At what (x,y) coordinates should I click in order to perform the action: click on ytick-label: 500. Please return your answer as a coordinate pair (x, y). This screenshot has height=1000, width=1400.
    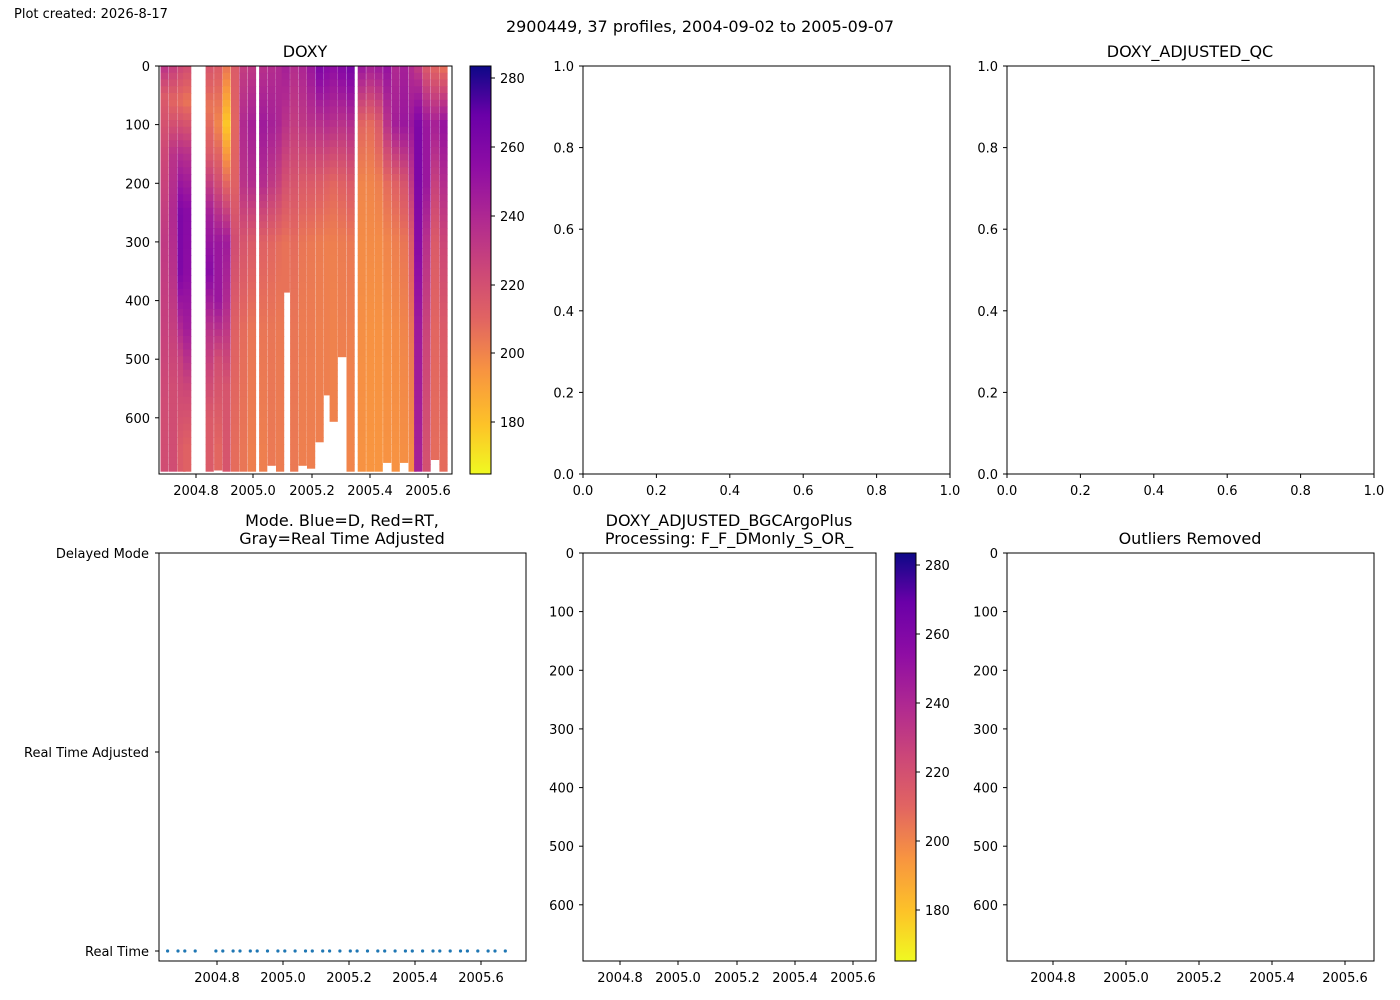
    Looking at the image, I should click on (985, 847).